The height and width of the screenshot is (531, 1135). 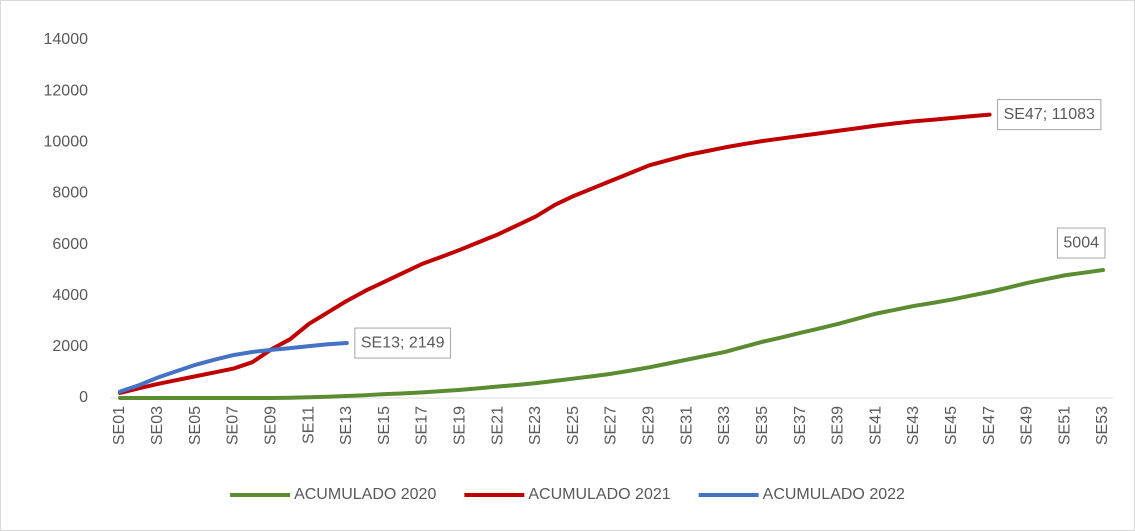 I want to click on data-label: SE47; 11083, so click(x=1049, y=114).